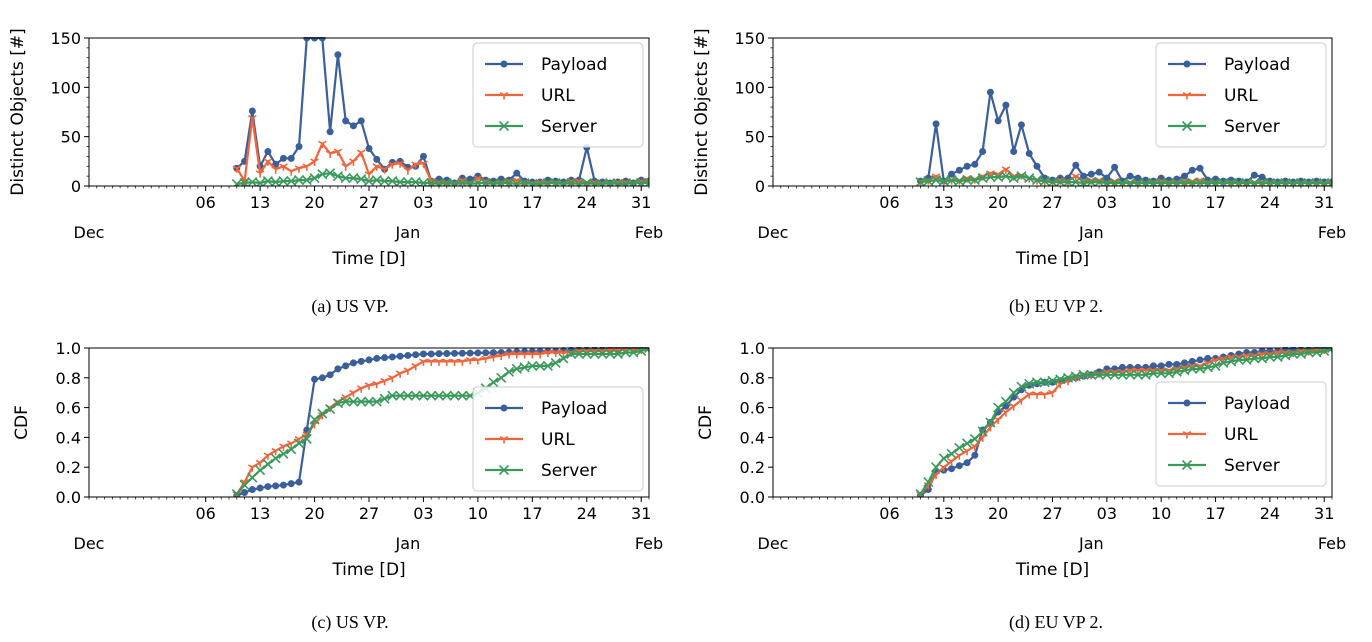 The width and height of the screenshot is (1372, 642). What do you see at coordinates (504, 408) in the screenshot?
I see `legend-marker-payload` at bounding box center [504, 408].